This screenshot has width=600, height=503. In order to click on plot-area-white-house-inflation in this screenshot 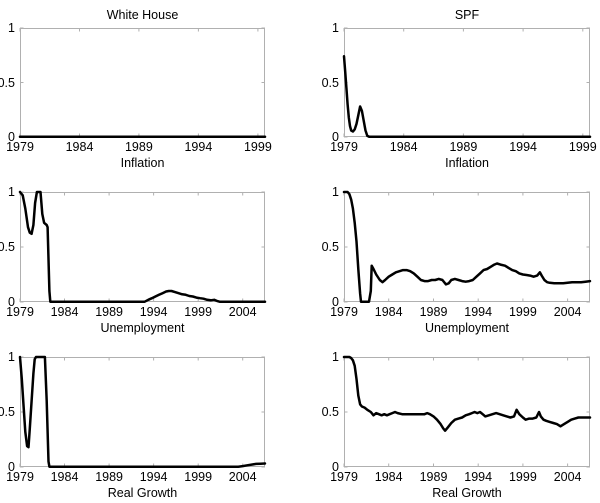, I will do `click(142, 82)`.